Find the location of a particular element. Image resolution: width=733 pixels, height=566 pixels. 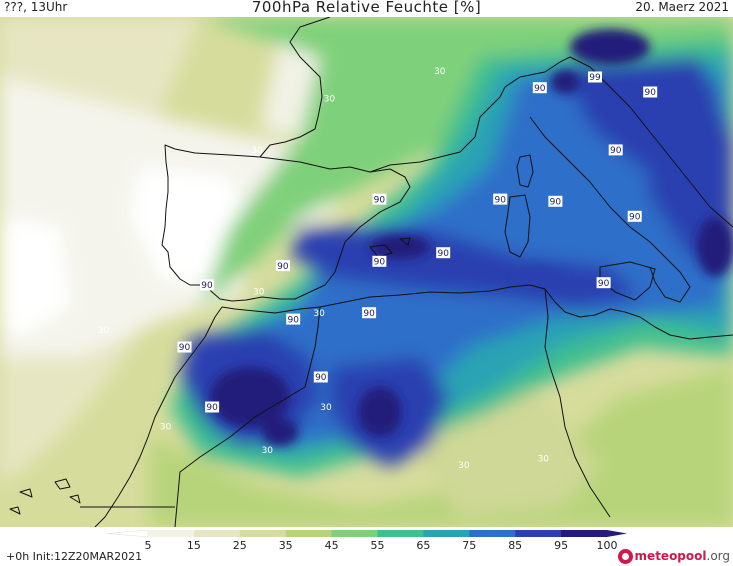

coast-corsica is located at coordinates (525, 171).